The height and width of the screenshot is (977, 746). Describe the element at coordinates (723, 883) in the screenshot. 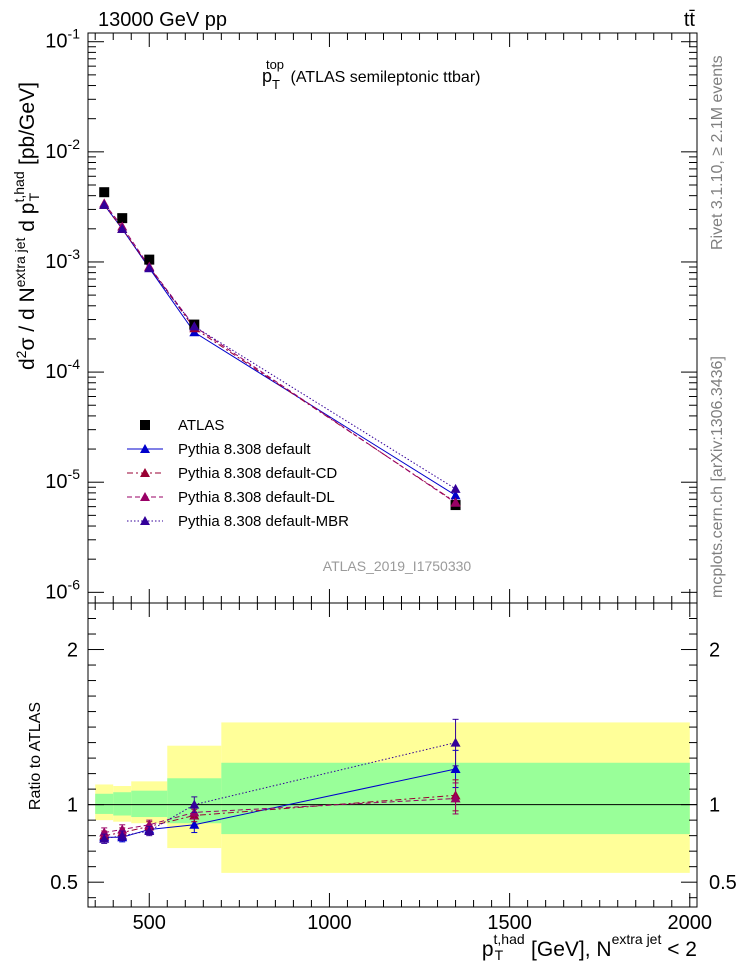

I see `ratio-y-tick-label-right: 0.5` at that location.